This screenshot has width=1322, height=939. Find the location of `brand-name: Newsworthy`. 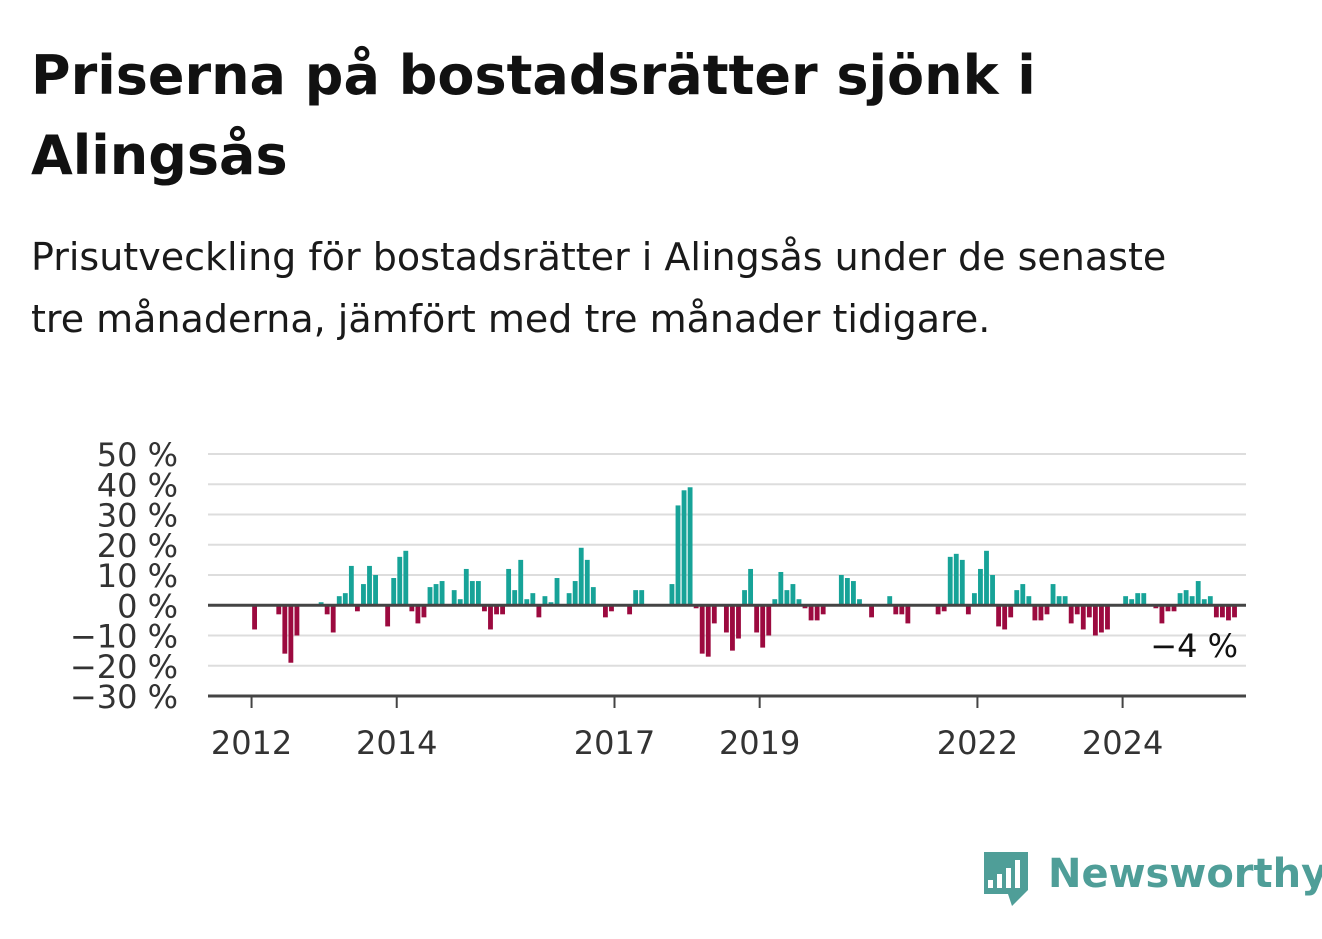

brand-name: Newsworthy is located at coordinates (1185, 874).